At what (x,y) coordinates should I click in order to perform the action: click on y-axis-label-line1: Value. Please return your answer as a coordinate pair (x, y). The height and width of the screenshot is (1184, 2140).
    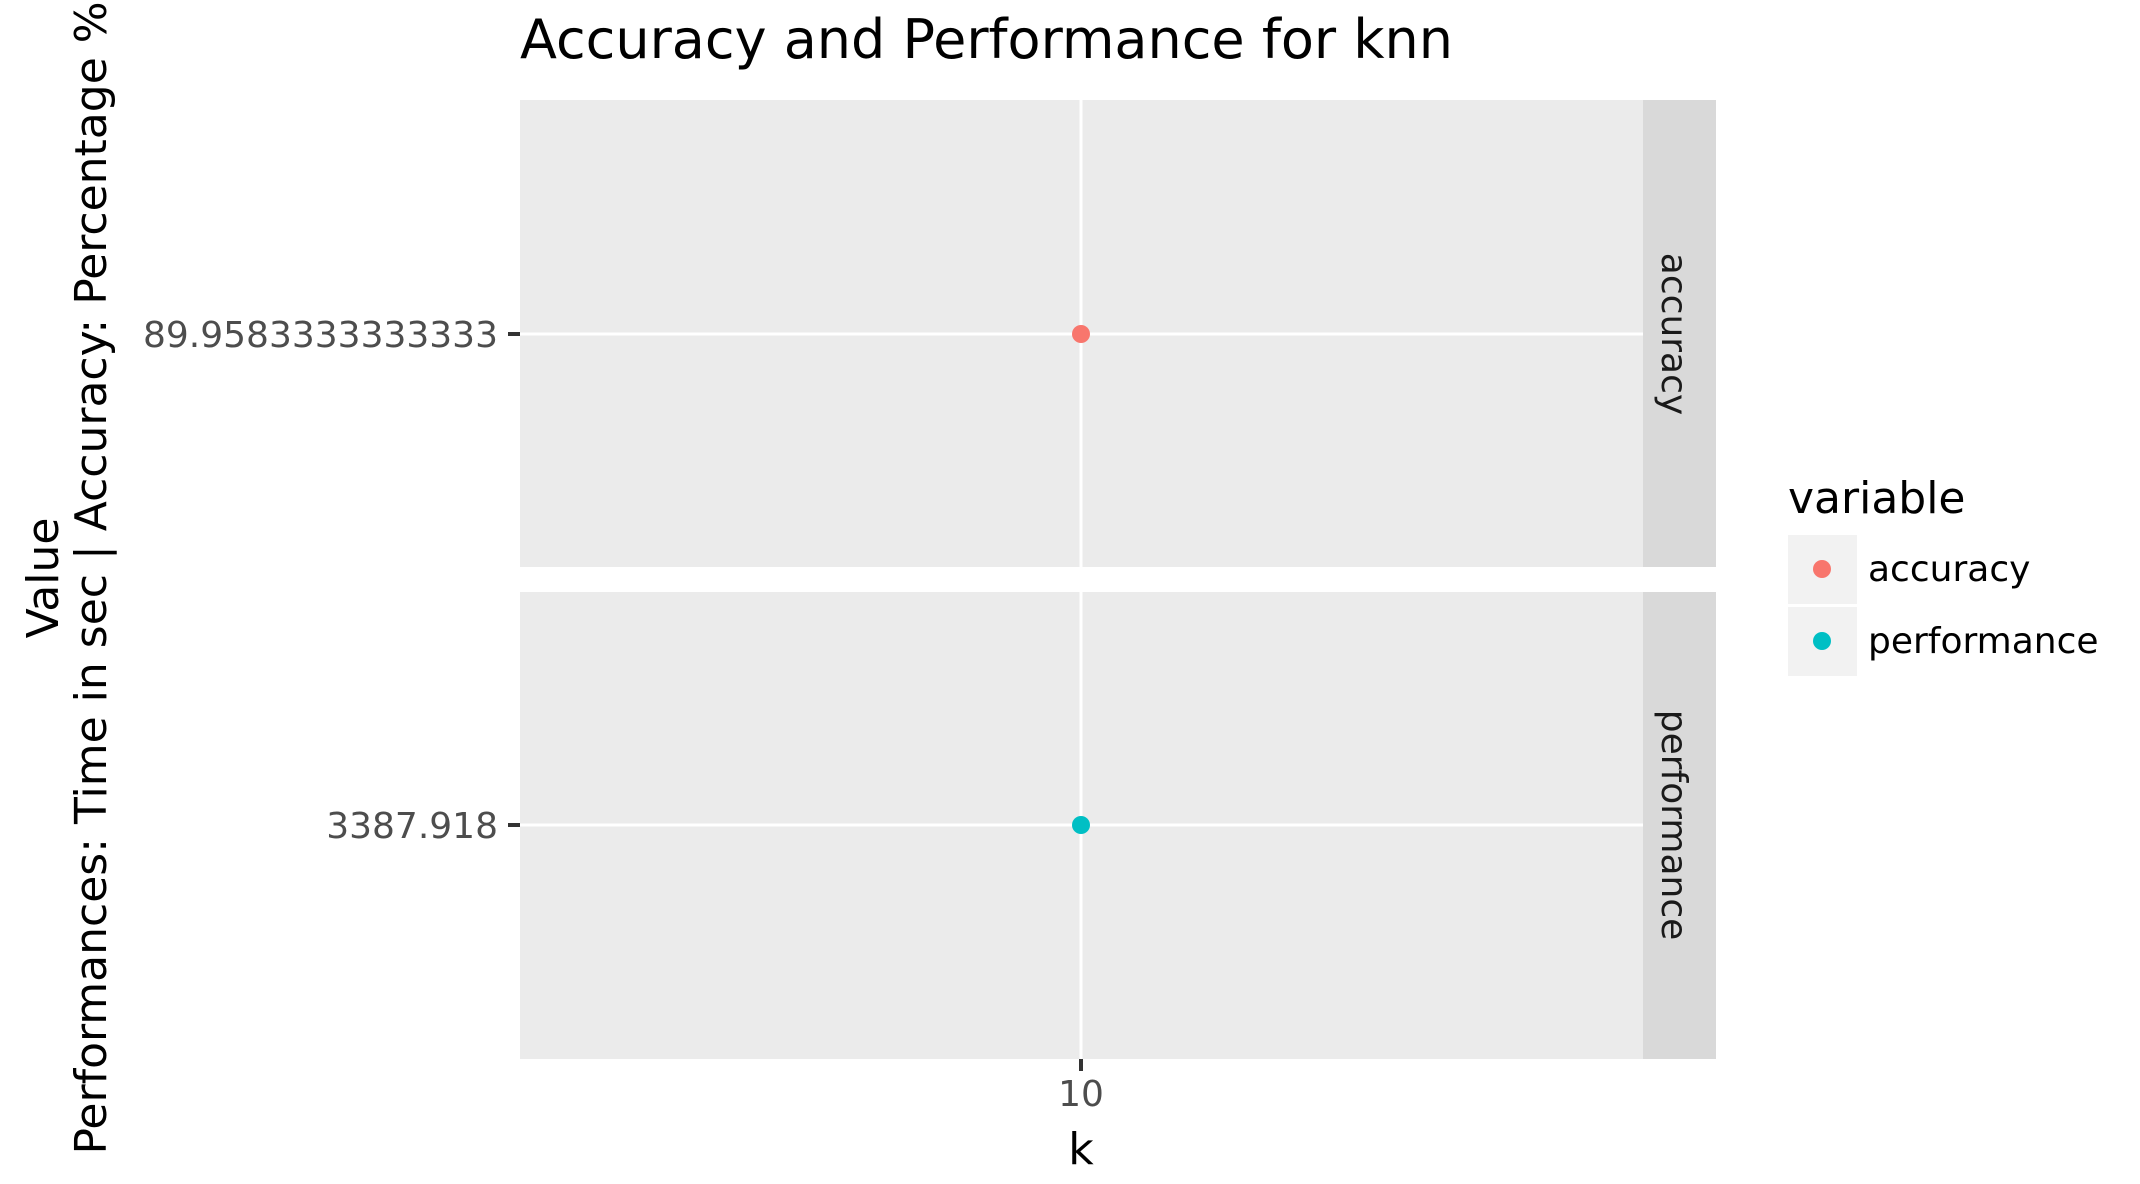
    Looking at the image, I should click on (43, 578).